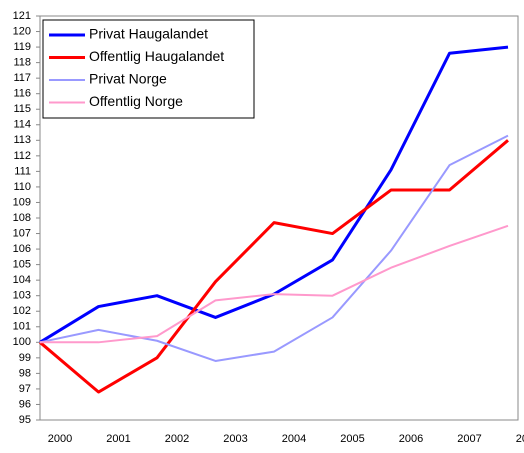 This screenshot has height=453, width=524. What do you see at coordinates (148, 34) in the screenshot?
I see `legend-label: Privat Haugalandet` at bounding box center [148, 34].